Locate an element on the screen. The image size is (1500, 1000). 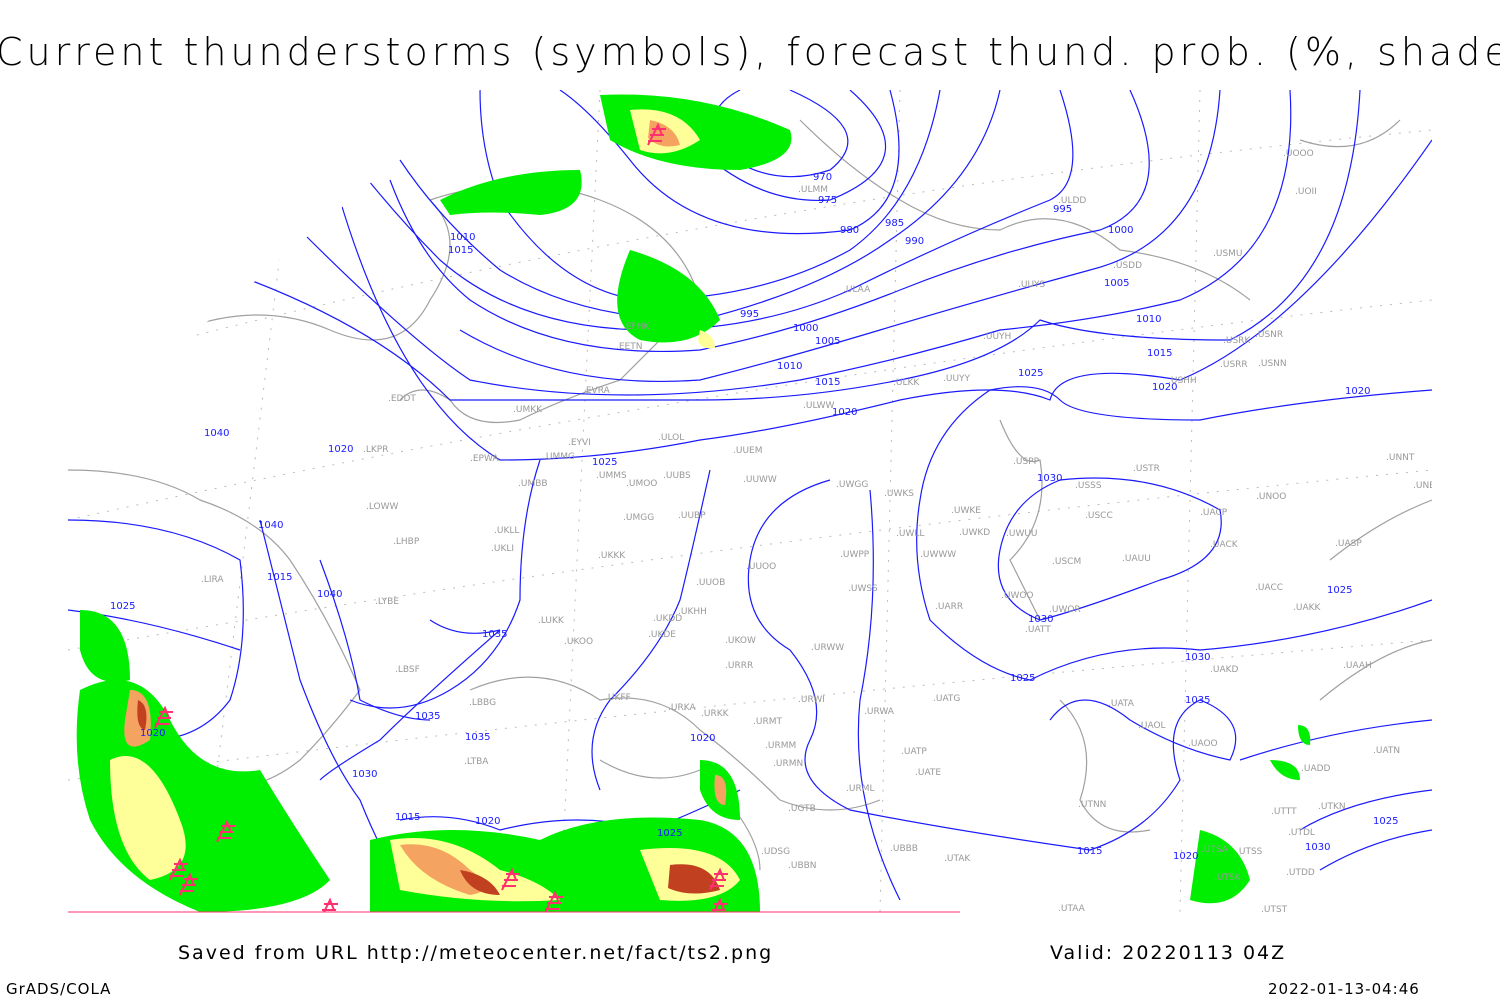
station-label: .LUKK is located at coordinates (551, 621).